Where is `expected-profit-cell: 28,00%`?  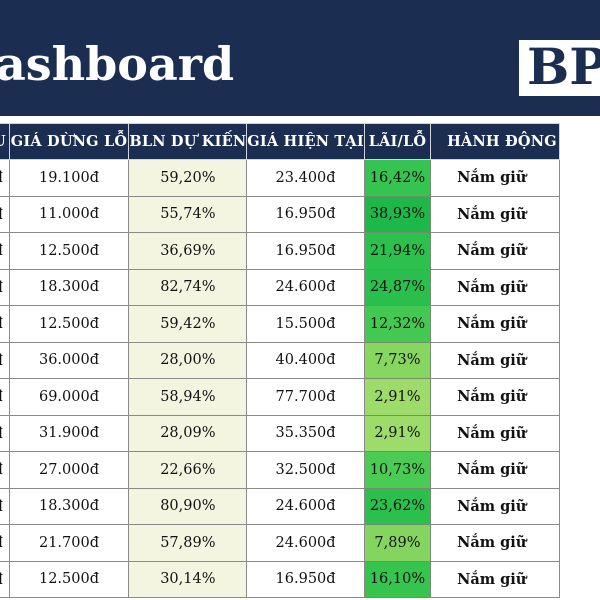
expected-profit-cell: 28,00% is located at coordinates (188, 360).